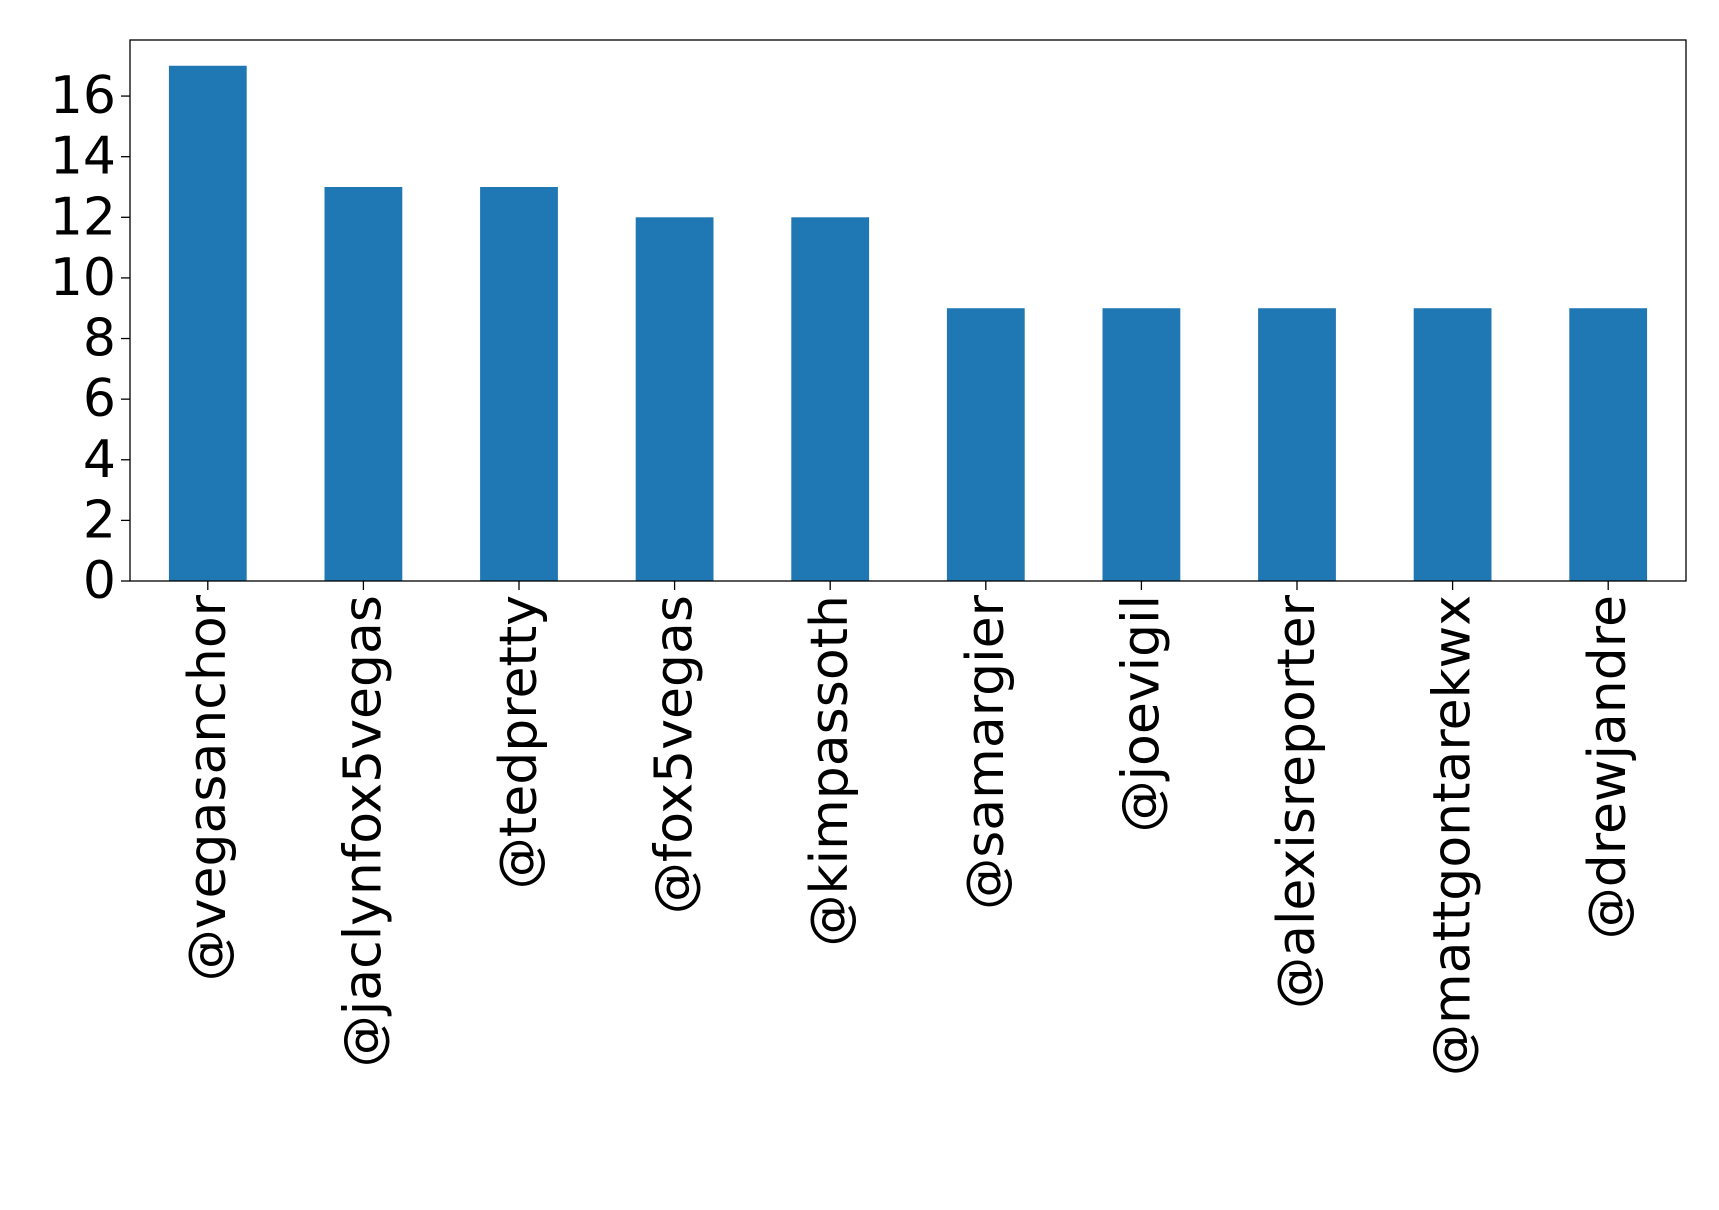 The height and width of the screenshot is (1210, 1719). I want to click on x-tick-label: @samargier, so click(986, 751).